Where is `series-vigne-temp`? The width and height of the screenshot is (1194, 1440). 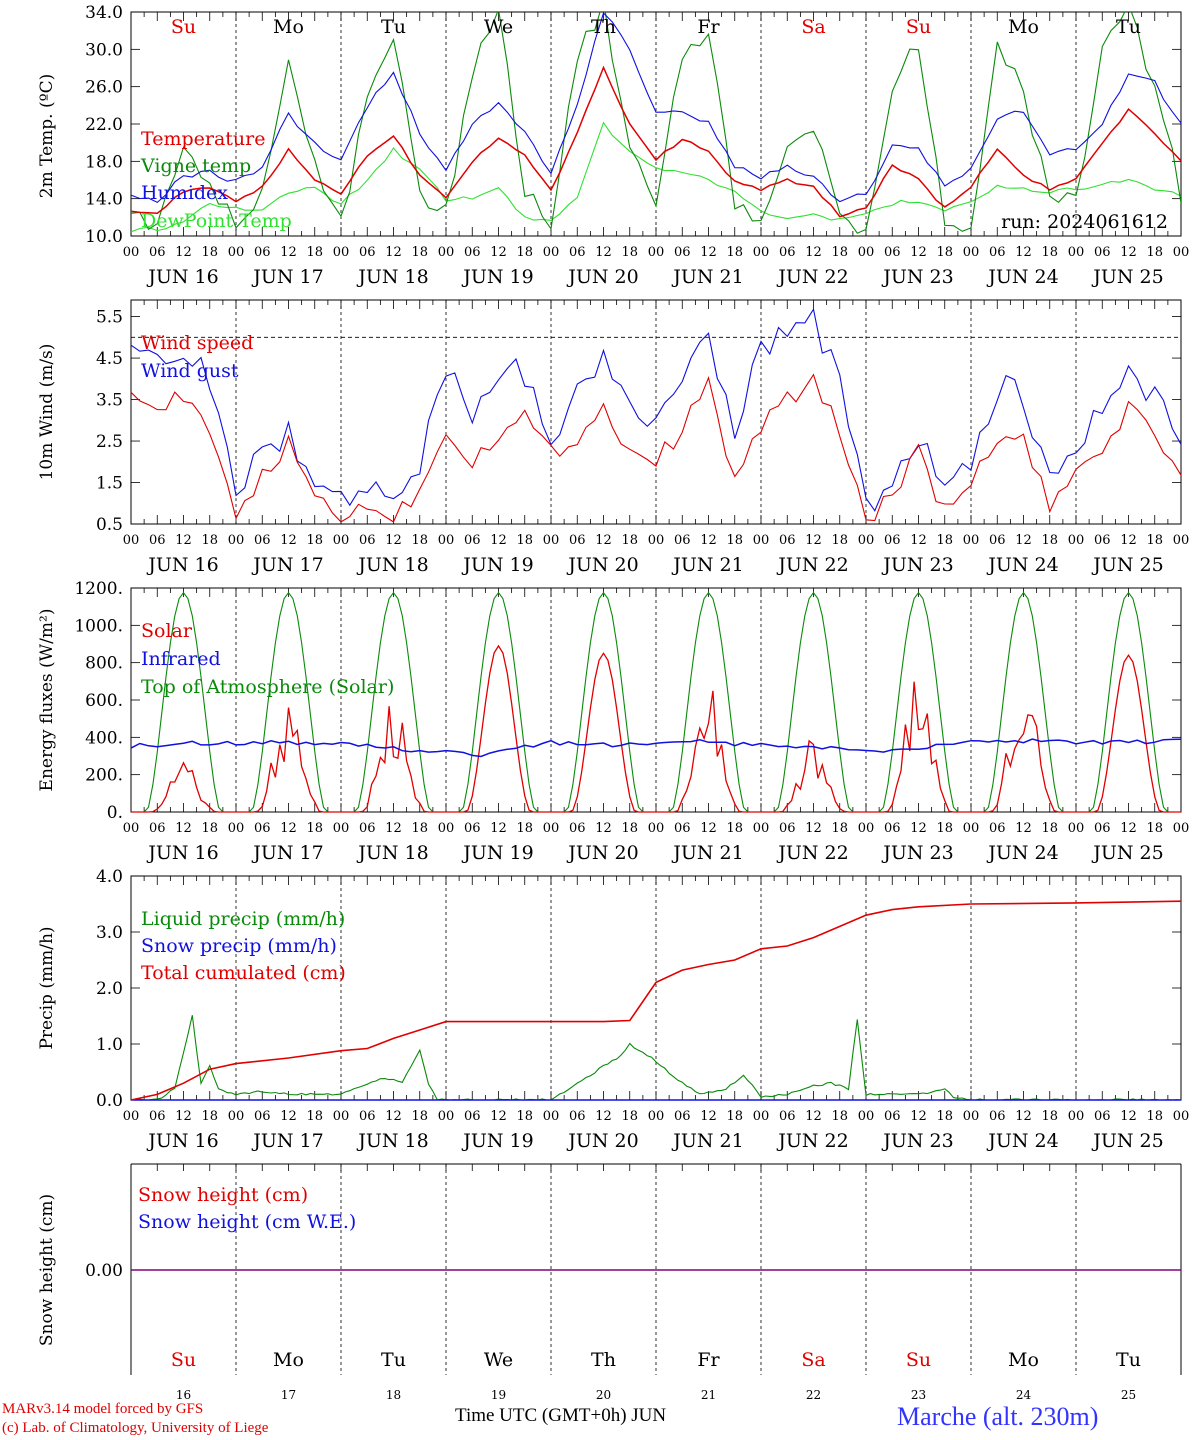
series-vigne-temp is located at coordinates (656, 123).